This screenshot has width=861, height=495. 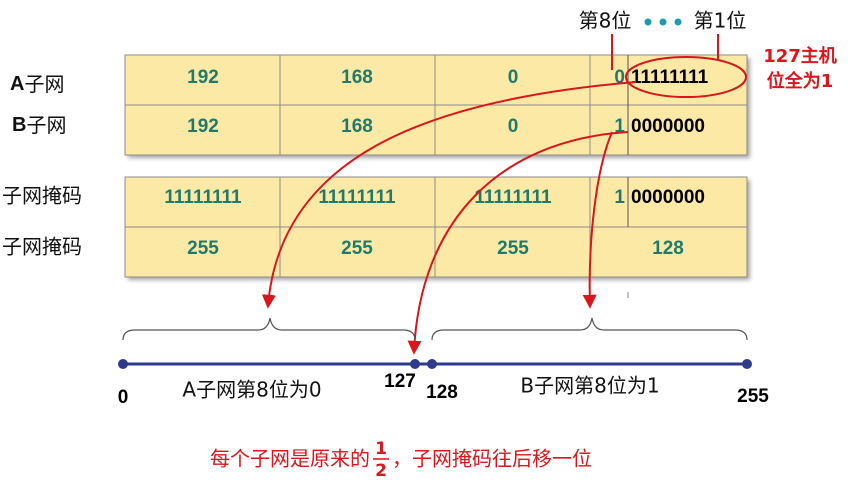 I want to click on row-letter: B, so click(x=19, y=125).